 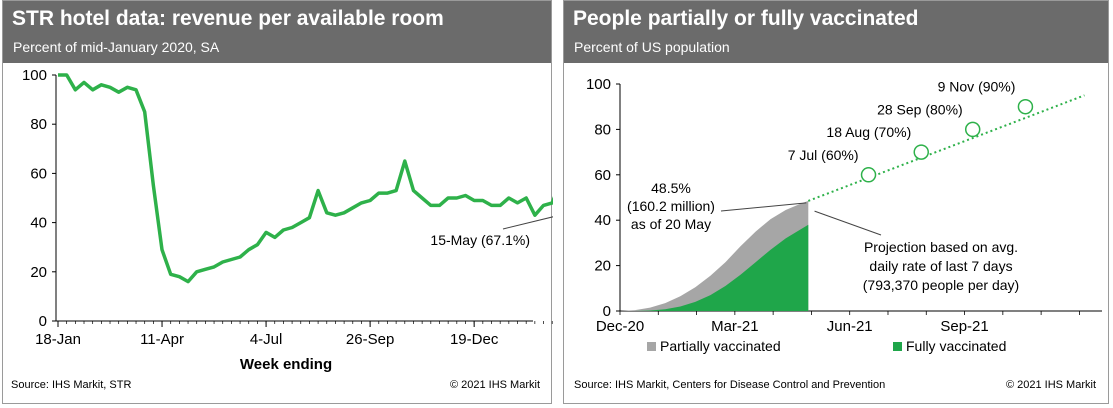 What do you see at coordinates (286, 364) in the screenshot?
I see `x-axis-title: Week ending` at bounding box center [286, 364].